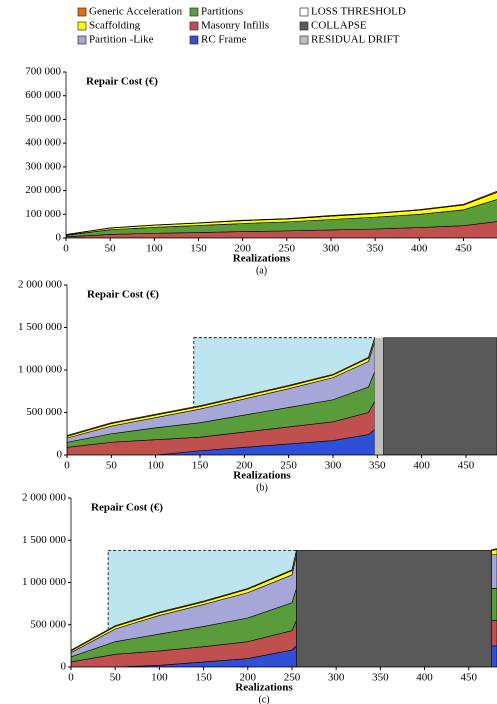  What do you see at coordinates (43, 95) in the screenshot?
I see `y-tick-label: 600 000` at bounding box center [43, 95].